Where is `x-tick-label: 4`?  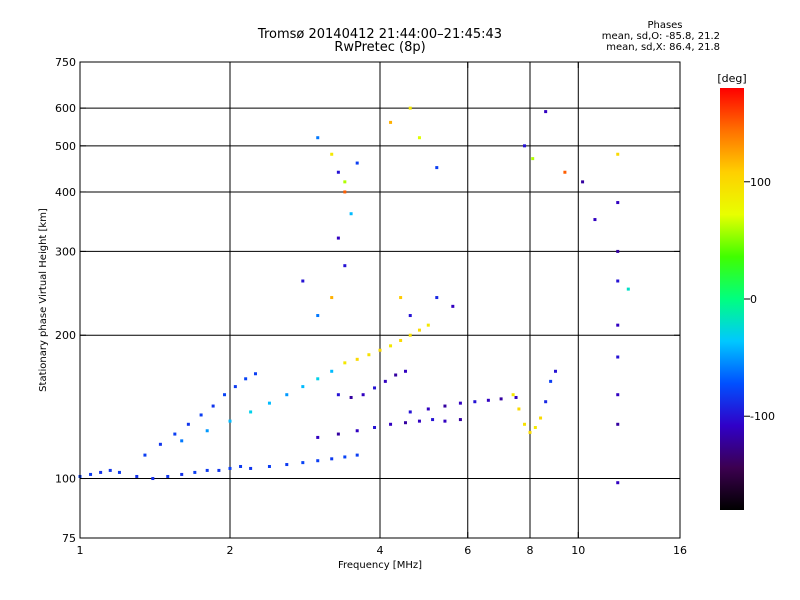 x-tick-label: 4 is located at coordinates (380, 550).